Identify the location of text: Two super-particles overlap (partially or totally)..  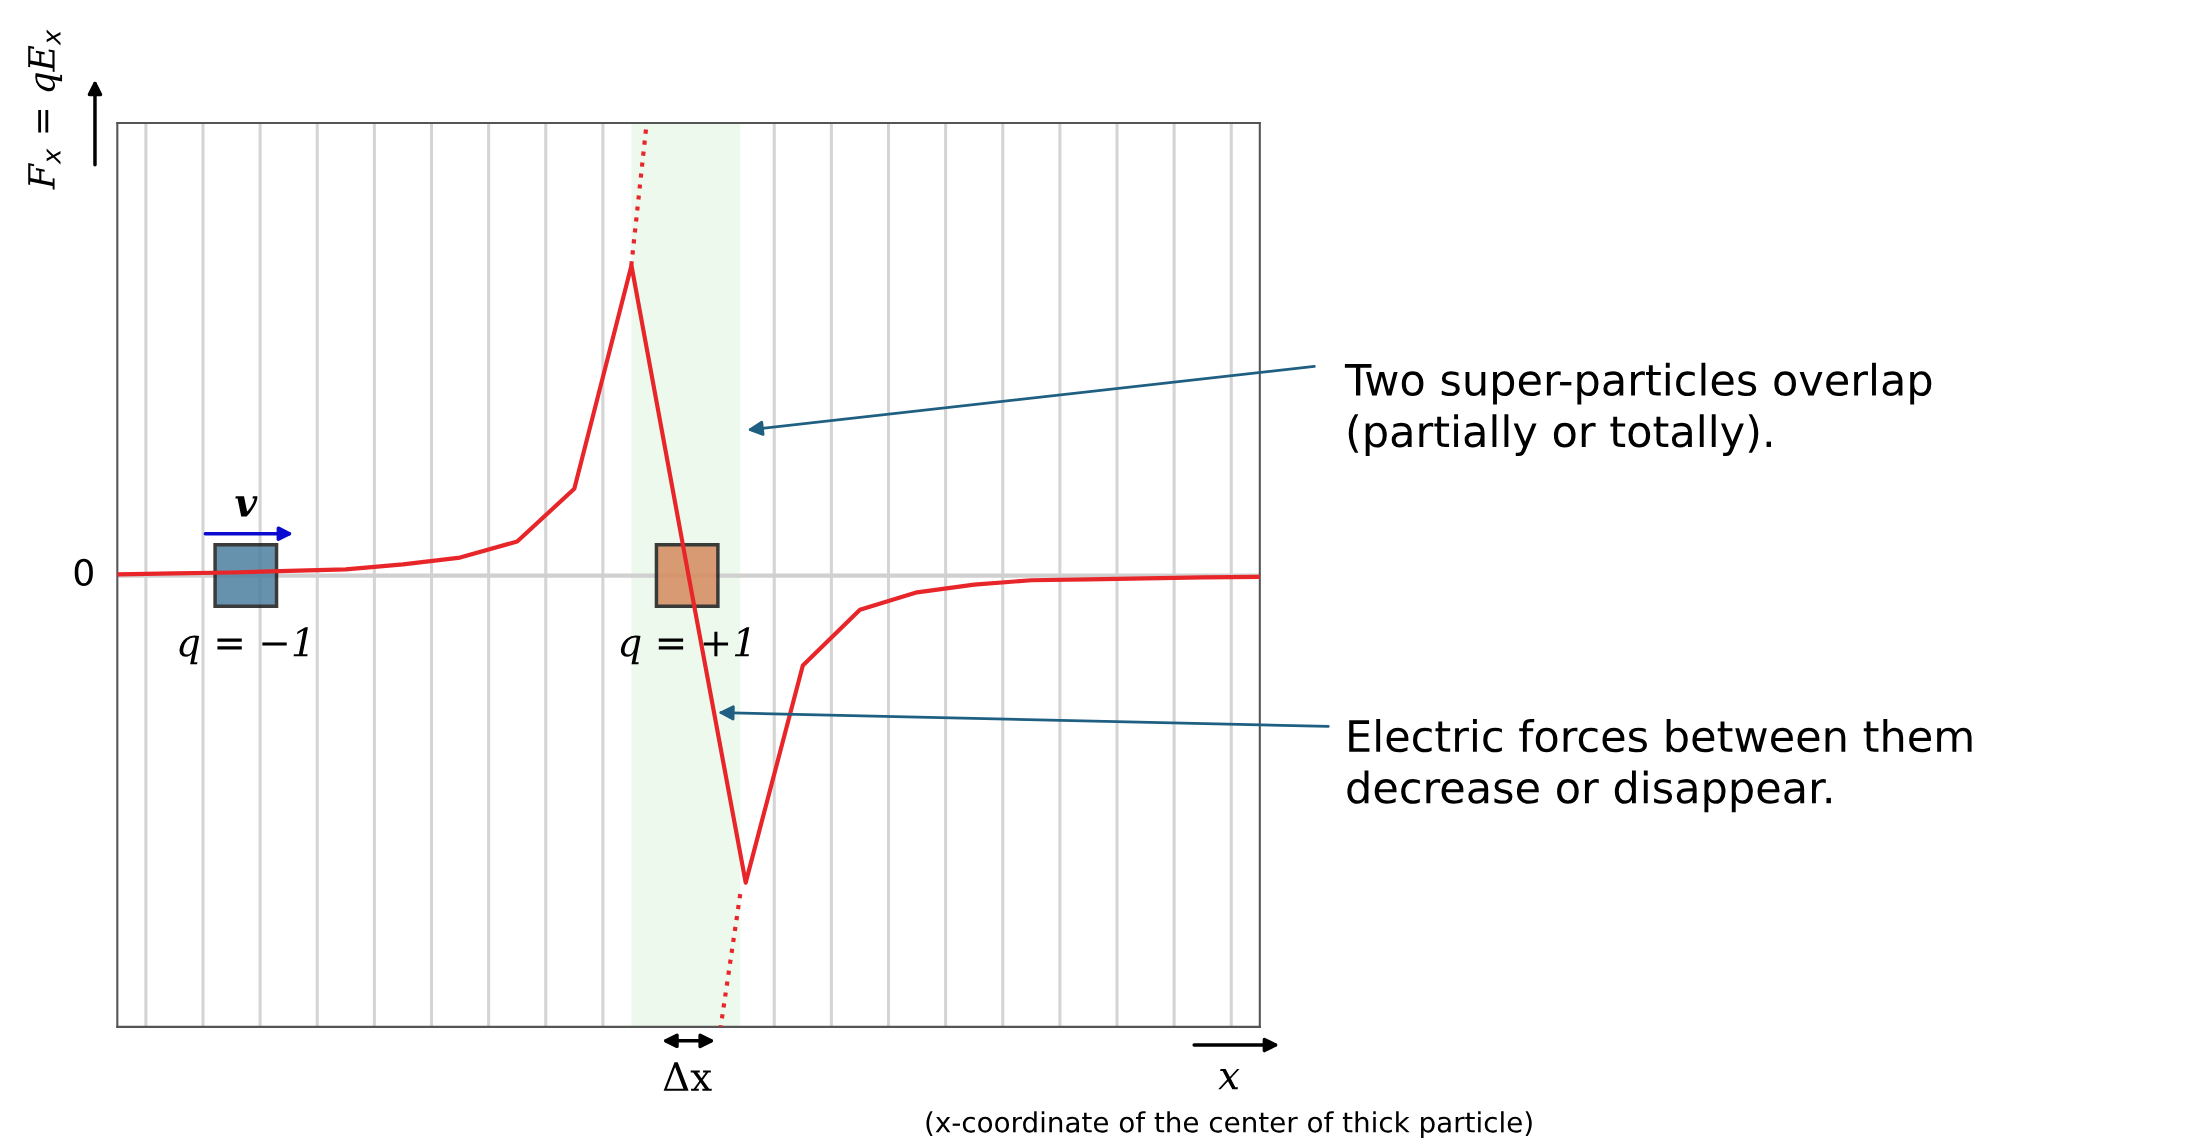
(1638, 409).